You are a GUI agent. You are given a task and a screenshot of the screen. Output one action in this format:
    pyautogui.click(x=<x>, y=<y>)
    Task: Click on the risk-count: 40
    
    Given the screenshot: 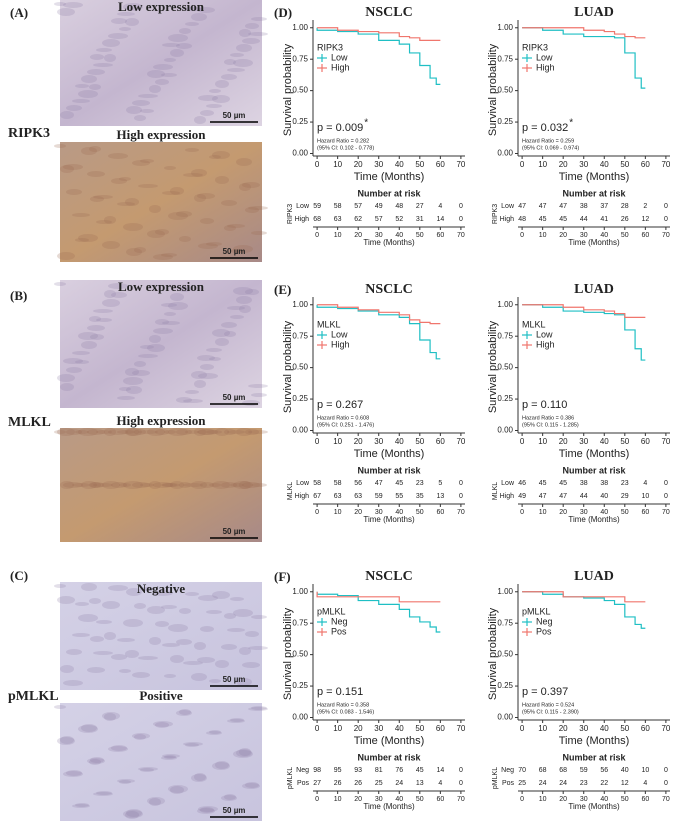 What is the action you would take?
    pyautogui.click(x=604, y=496)
    